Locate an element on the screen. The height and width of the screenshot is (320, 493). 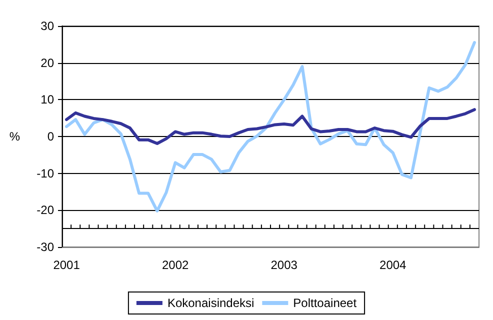
x-tick-label: 2002 is located at coordinates (175, 265).